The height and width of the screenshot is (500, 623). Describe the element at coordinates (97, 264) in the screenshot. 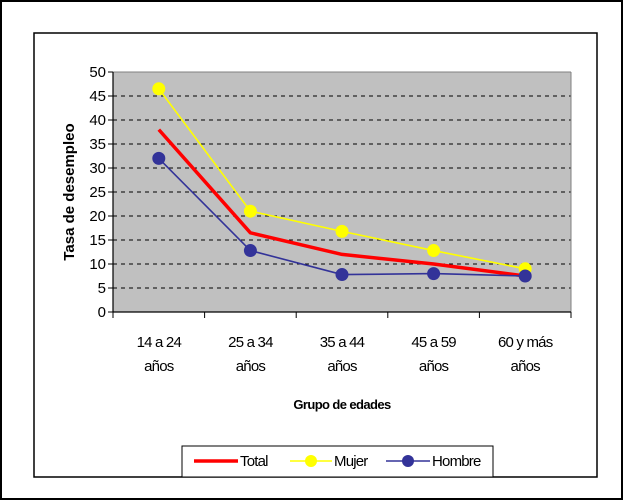

I see `y-tick-label: 10` at that location.